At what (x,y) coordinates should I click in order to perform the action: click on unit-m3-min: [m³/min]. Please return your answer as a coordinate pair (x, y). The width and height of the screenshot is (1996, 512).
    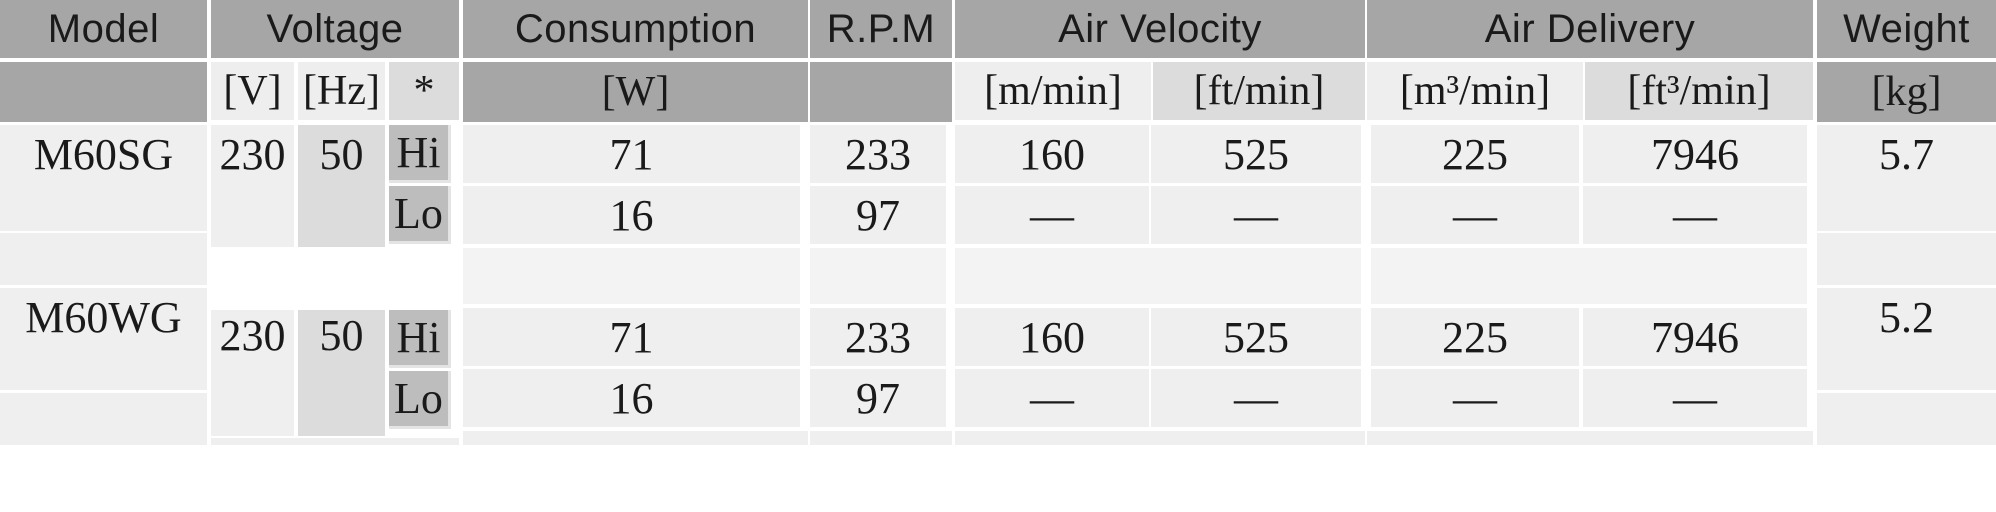
    Looking at the image, I should click on (1475, 91).